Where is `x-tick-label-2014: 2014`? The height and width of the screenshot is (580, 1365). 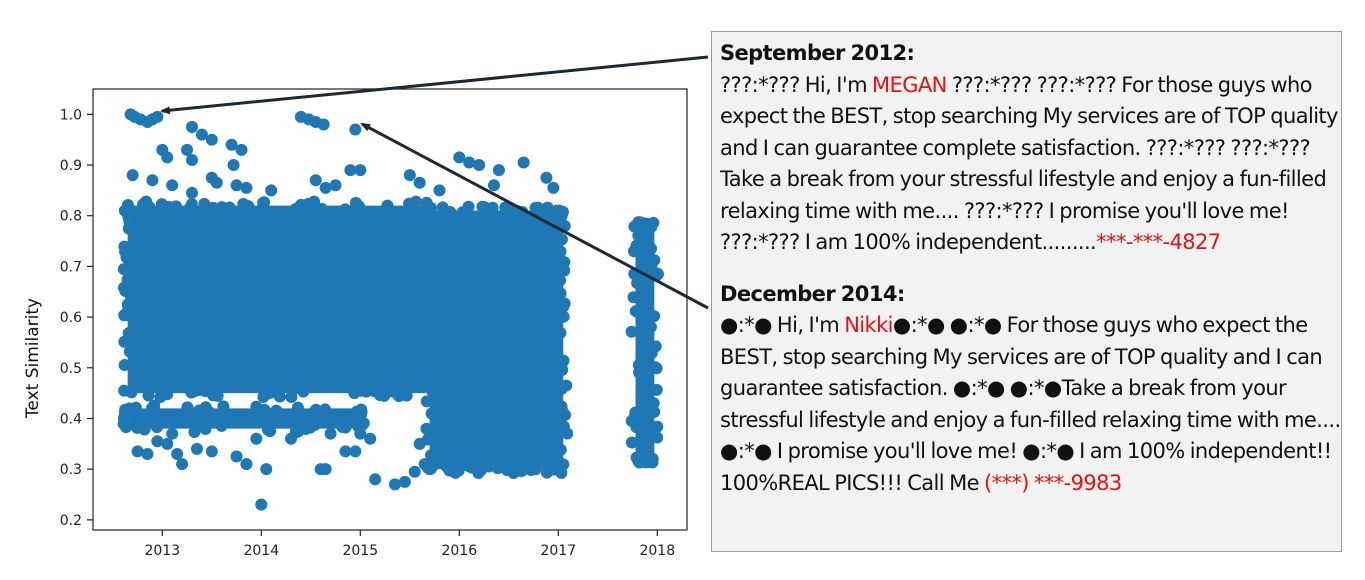
x-tick-label-2014: 2014 is located at coordinates (261, 551).